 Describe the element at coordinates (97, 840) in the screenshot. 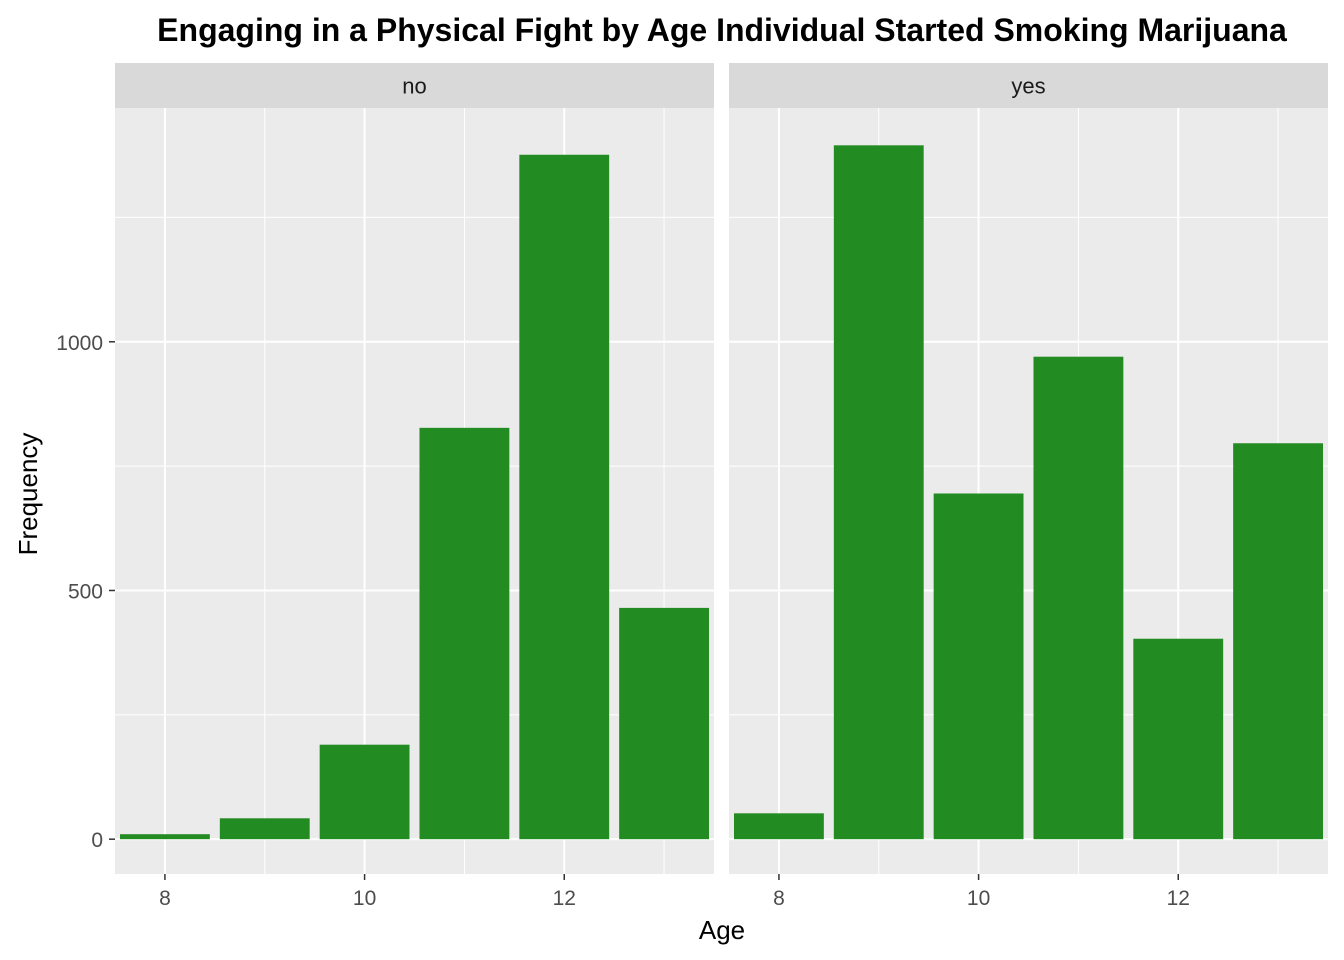

I see `y-tick-label: 0` at that location.